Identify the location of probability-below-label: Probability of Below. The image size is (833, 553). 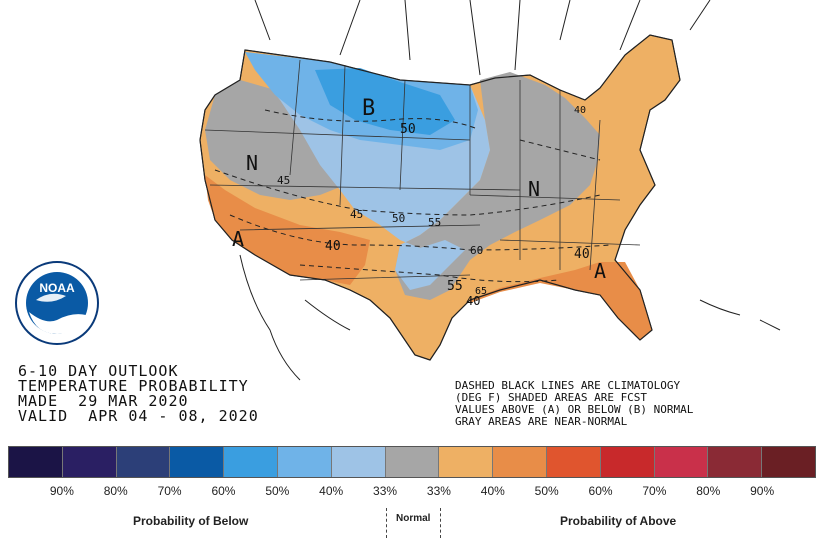
(191, 521).